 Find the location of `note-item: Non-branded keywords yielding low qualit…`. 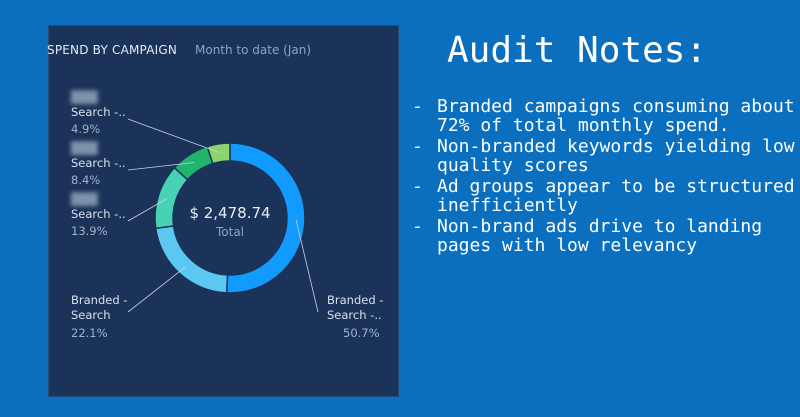

note-item: Non-branded keywords yielding low qualit… is located at coordinates (604, 156).